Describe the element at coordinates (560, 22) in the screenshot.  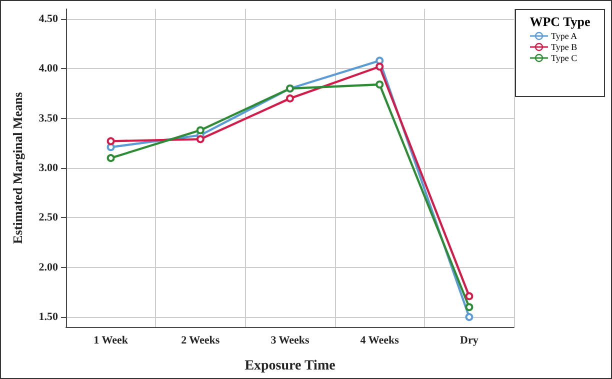
I see `legend-title: WPC Type` at that location.